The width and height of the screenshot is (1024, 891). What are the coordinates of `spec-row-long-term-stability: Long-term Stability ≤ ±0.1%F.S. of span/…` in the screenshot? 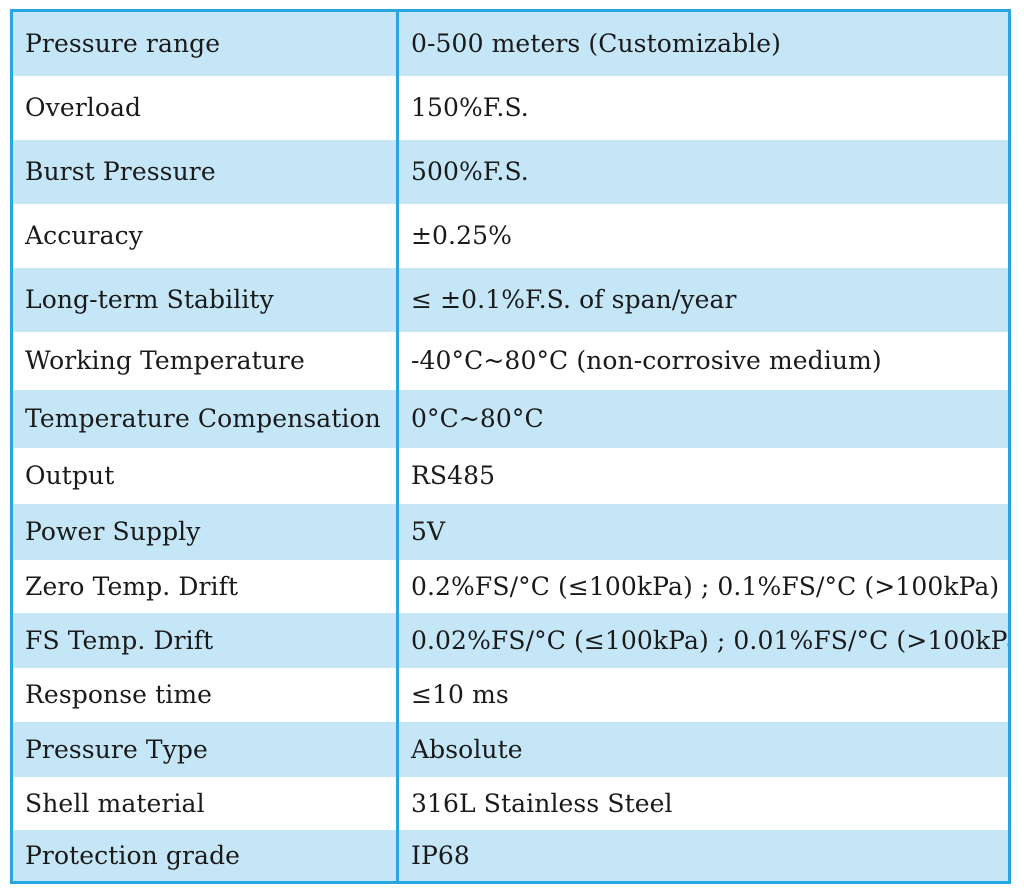 It's located at (510, 299).